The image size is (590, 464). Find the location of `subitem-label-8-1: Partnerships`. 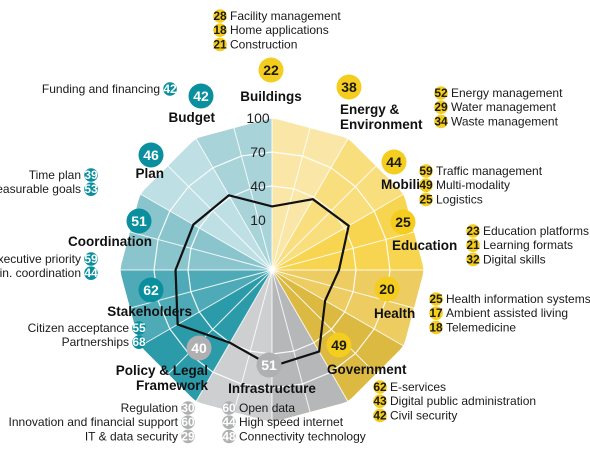

subitem-label-8-1: Partnerships is located at coordinates (95, 342).